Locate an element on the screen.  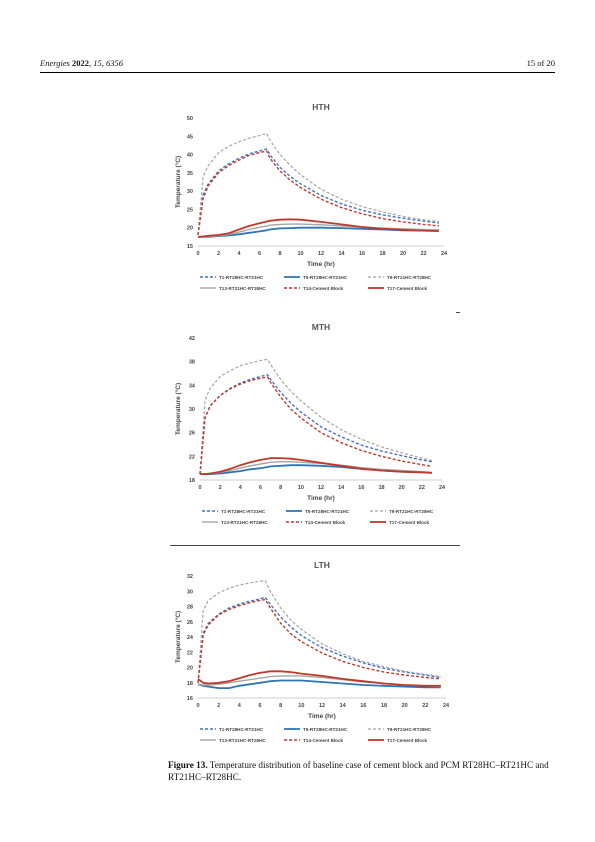
article-number: 6356 is located at coordinates (115, 63).